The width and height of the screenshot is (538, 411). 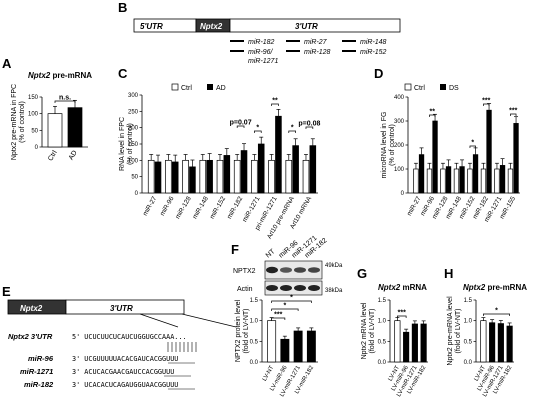 I want to click on y-tick-label: 0, so click(x=403, y=194).